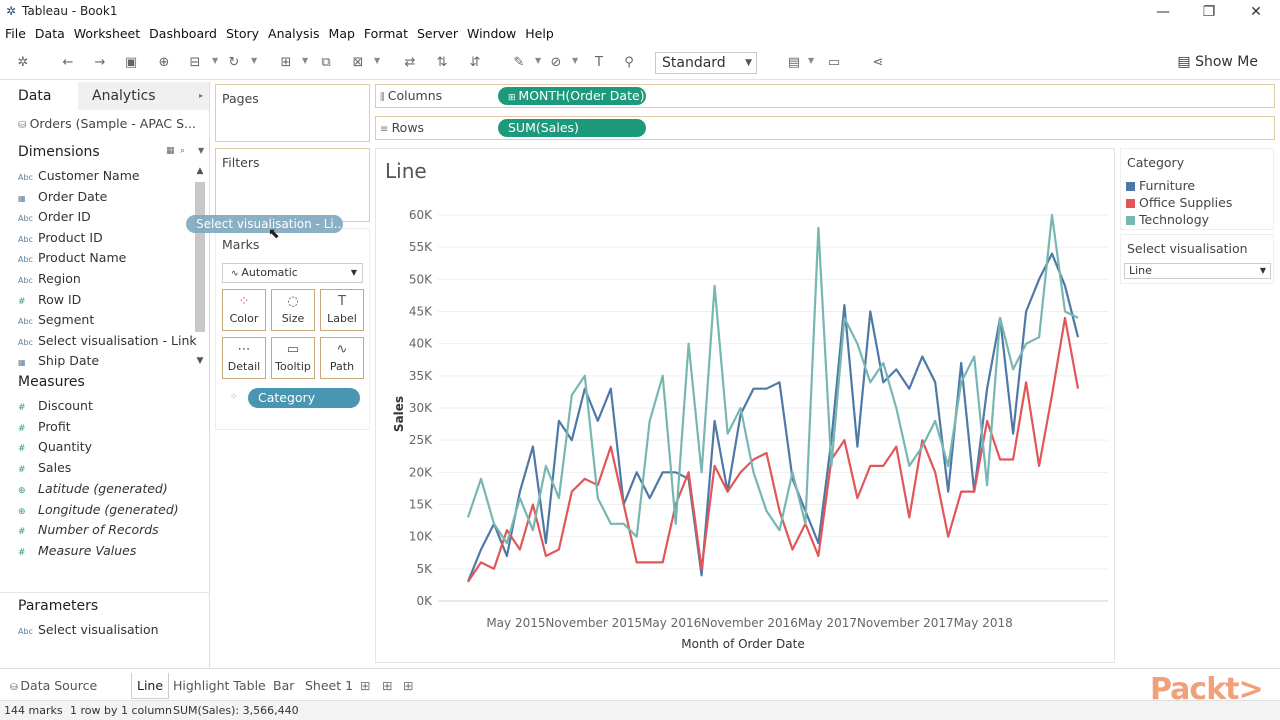  What do you see at coordinates (1163, 12) in the screenshot?
I see `minimize-button: —` at bounding box center [1163, 12].